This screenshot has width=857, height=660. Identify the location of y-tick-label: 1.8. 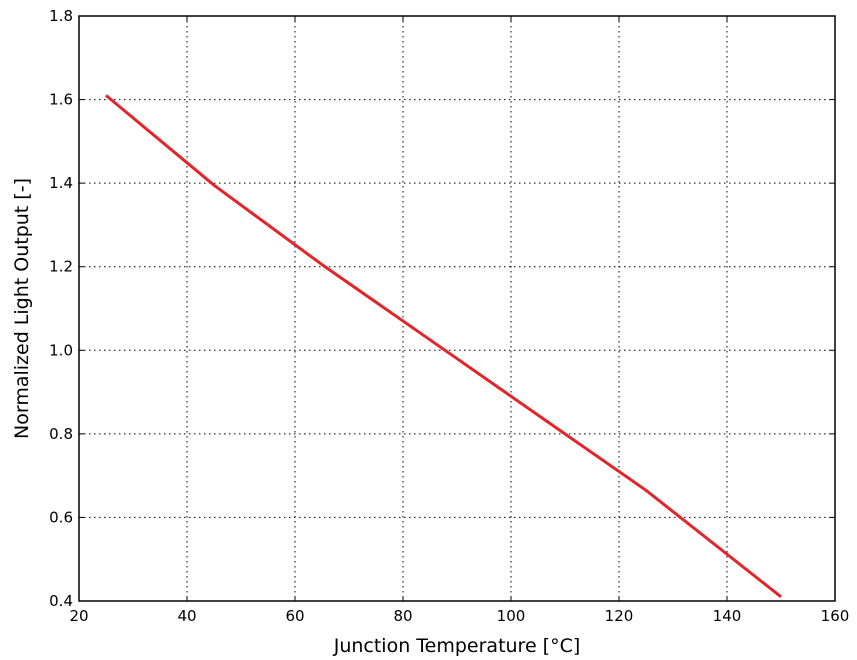
(61, 16).